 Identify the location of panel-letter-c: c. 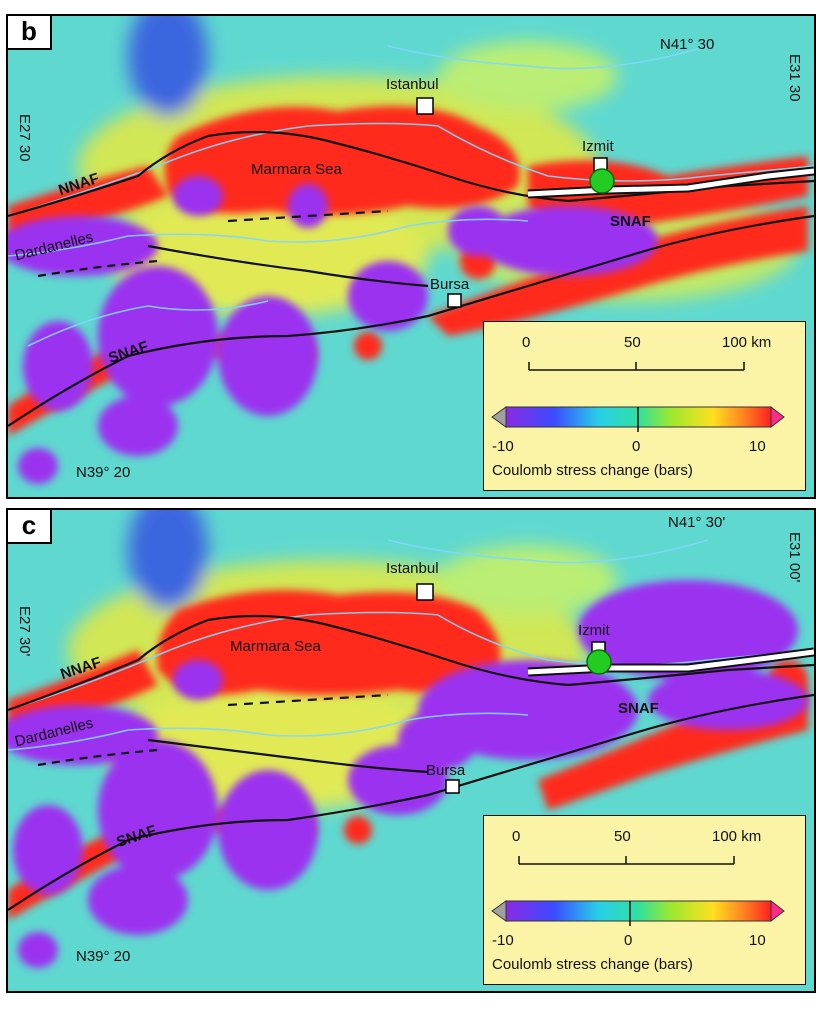
(30, 527).